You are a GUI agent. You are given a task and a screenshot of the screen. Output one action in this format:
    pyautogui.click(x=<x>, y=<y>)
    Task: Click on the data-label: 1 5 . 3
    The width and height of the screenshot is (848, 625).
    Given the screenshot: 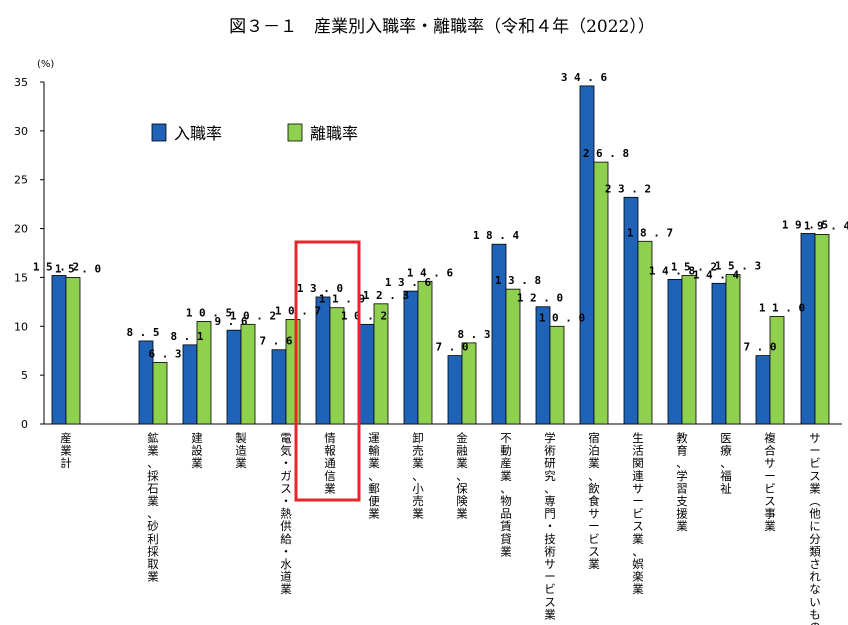 What is the action you would take?
    pyautogui.click(x=738, y=265)
    